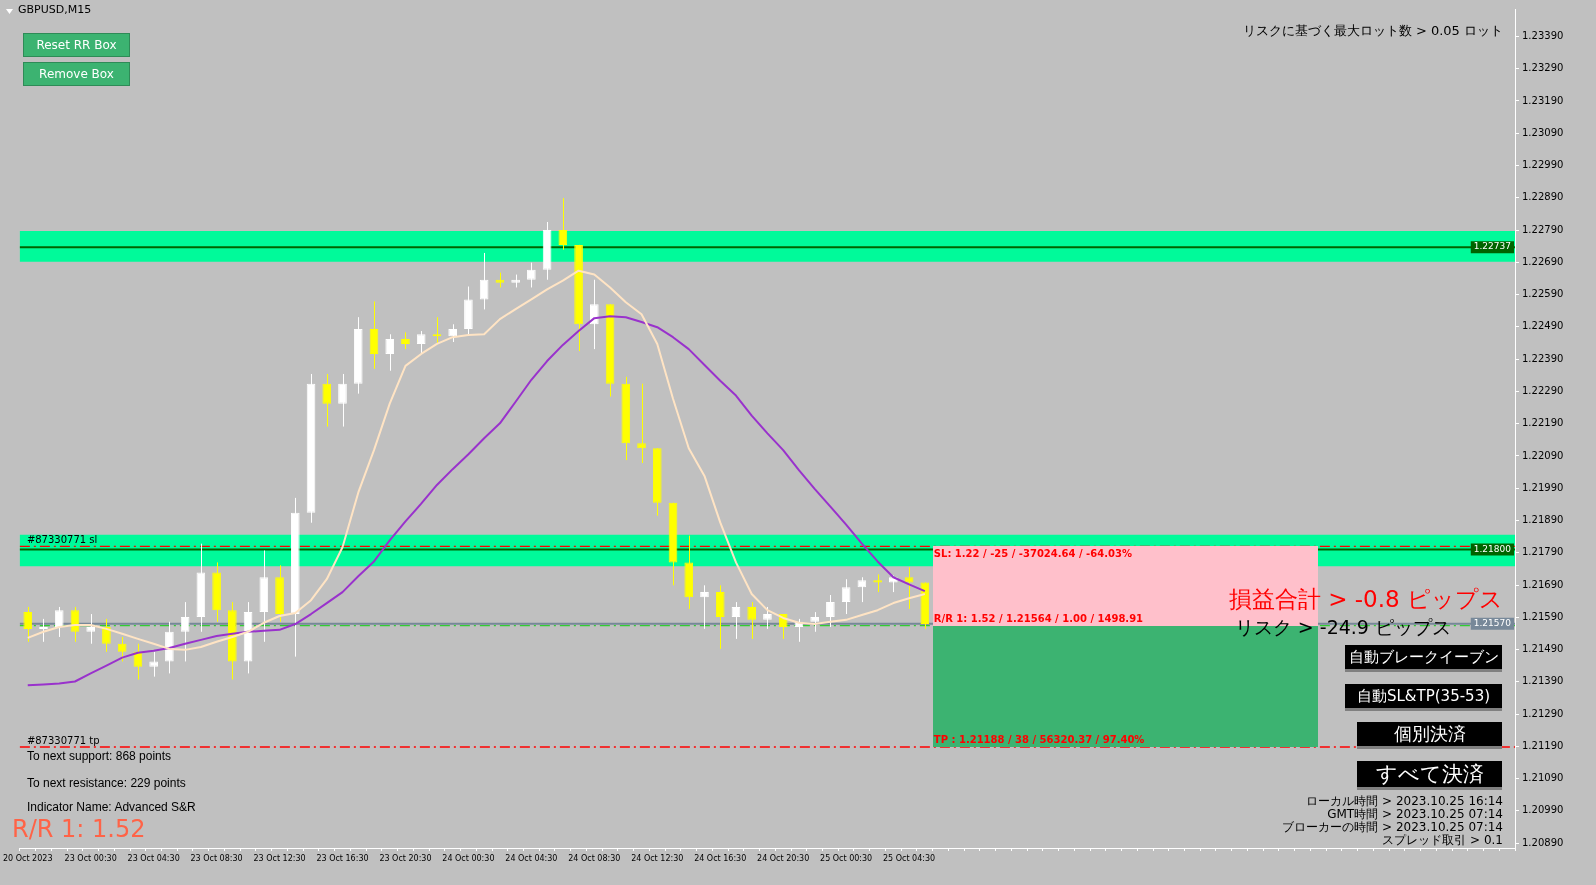 The height and width of the screenshot is (885, 1596). I want to click on x-tick-label: 24 Oct 08:30, so click(594, 858).